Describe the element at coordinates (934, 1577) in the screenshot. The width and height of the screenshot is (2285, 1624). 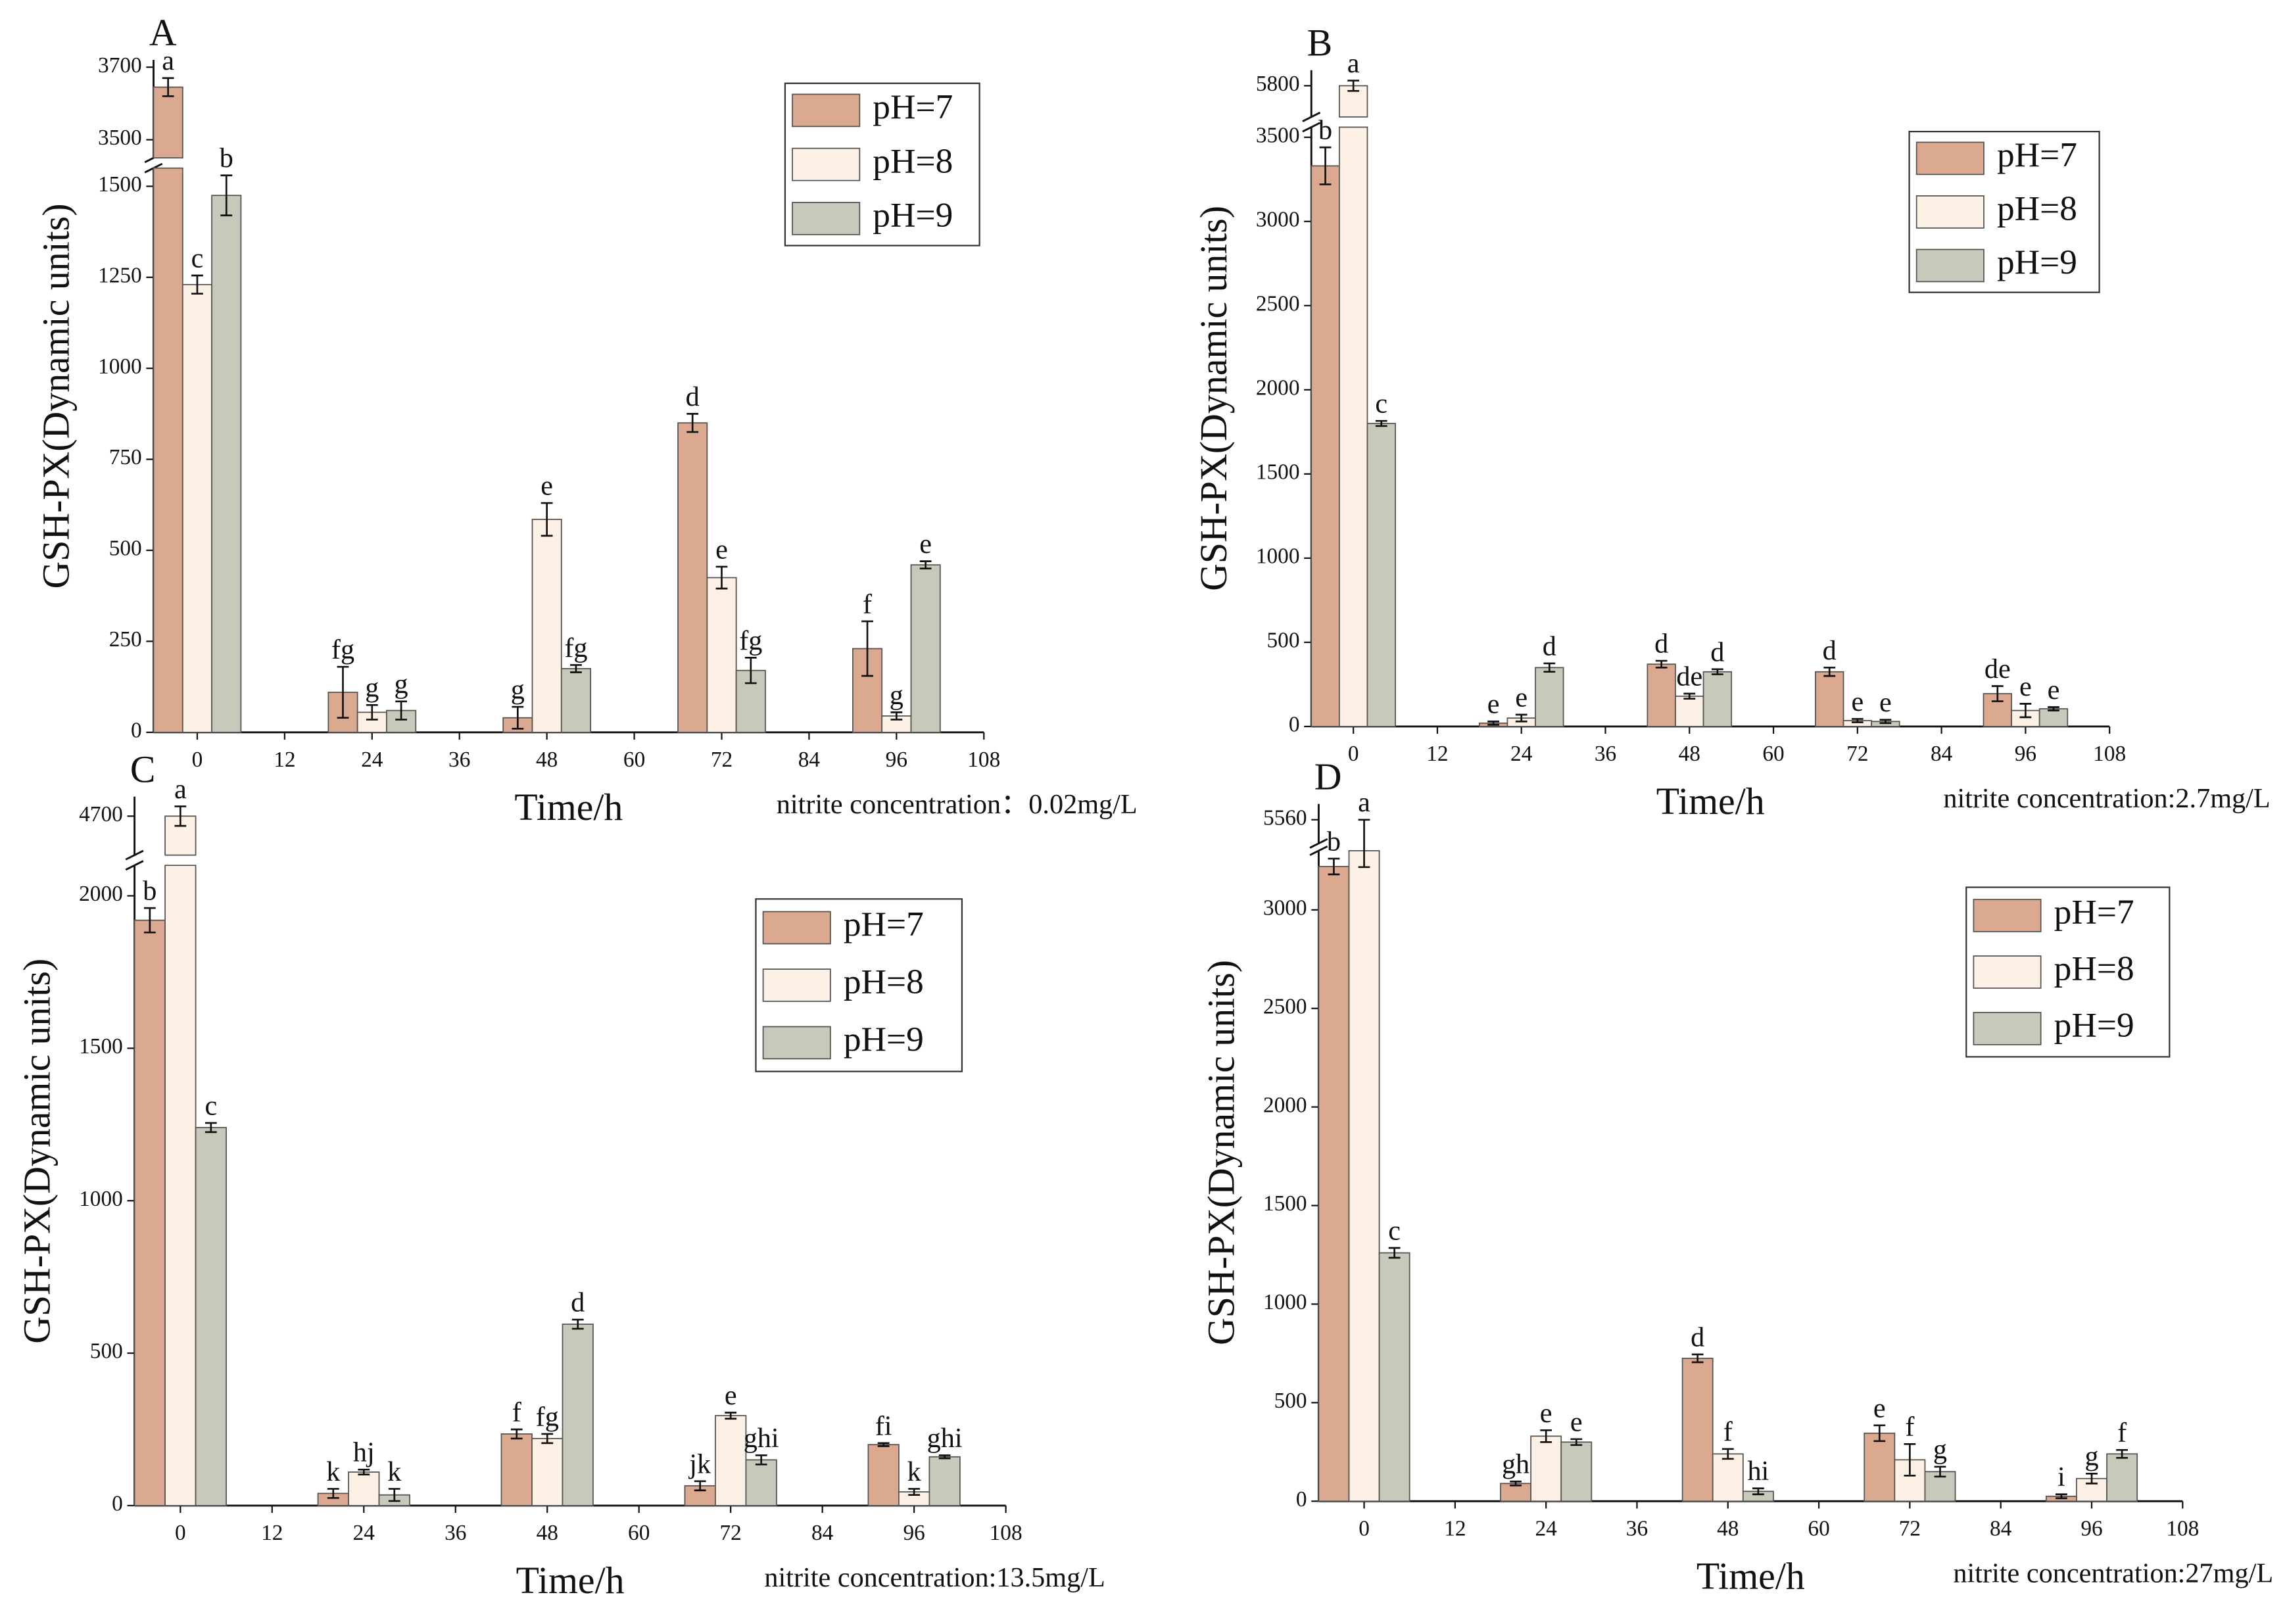
I see `annotation: nitrite concentration:13.5mg/L` at that location.